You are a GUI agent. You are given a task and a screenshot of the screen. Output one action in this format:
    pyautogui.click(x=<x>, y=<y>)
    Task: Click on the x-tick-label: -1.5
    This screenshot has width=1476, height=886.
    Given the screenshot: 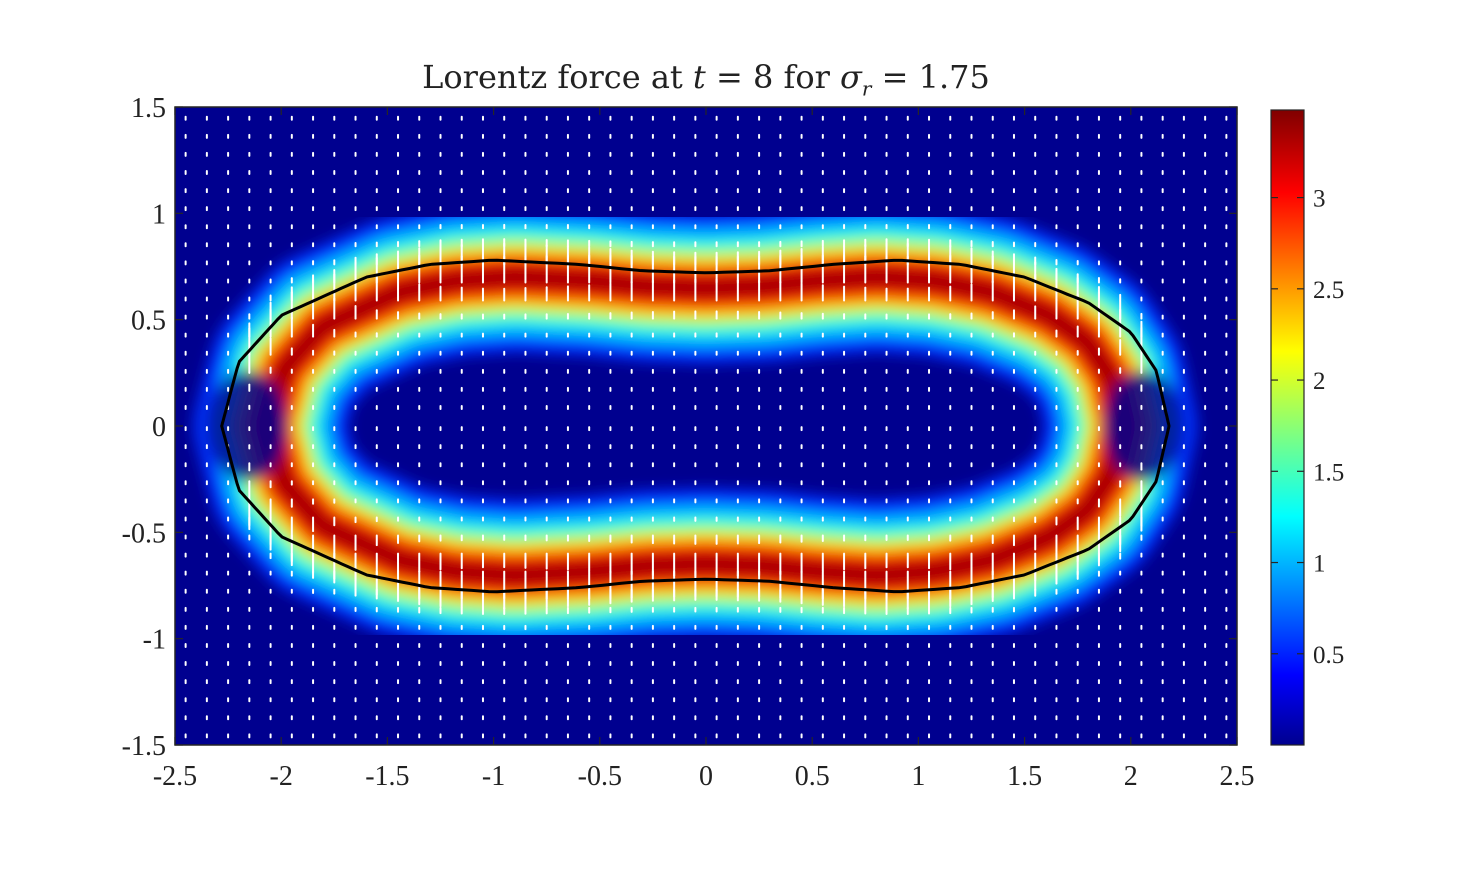 What is the action you would take?
    pyautogui.click(x=387, y=776)
    